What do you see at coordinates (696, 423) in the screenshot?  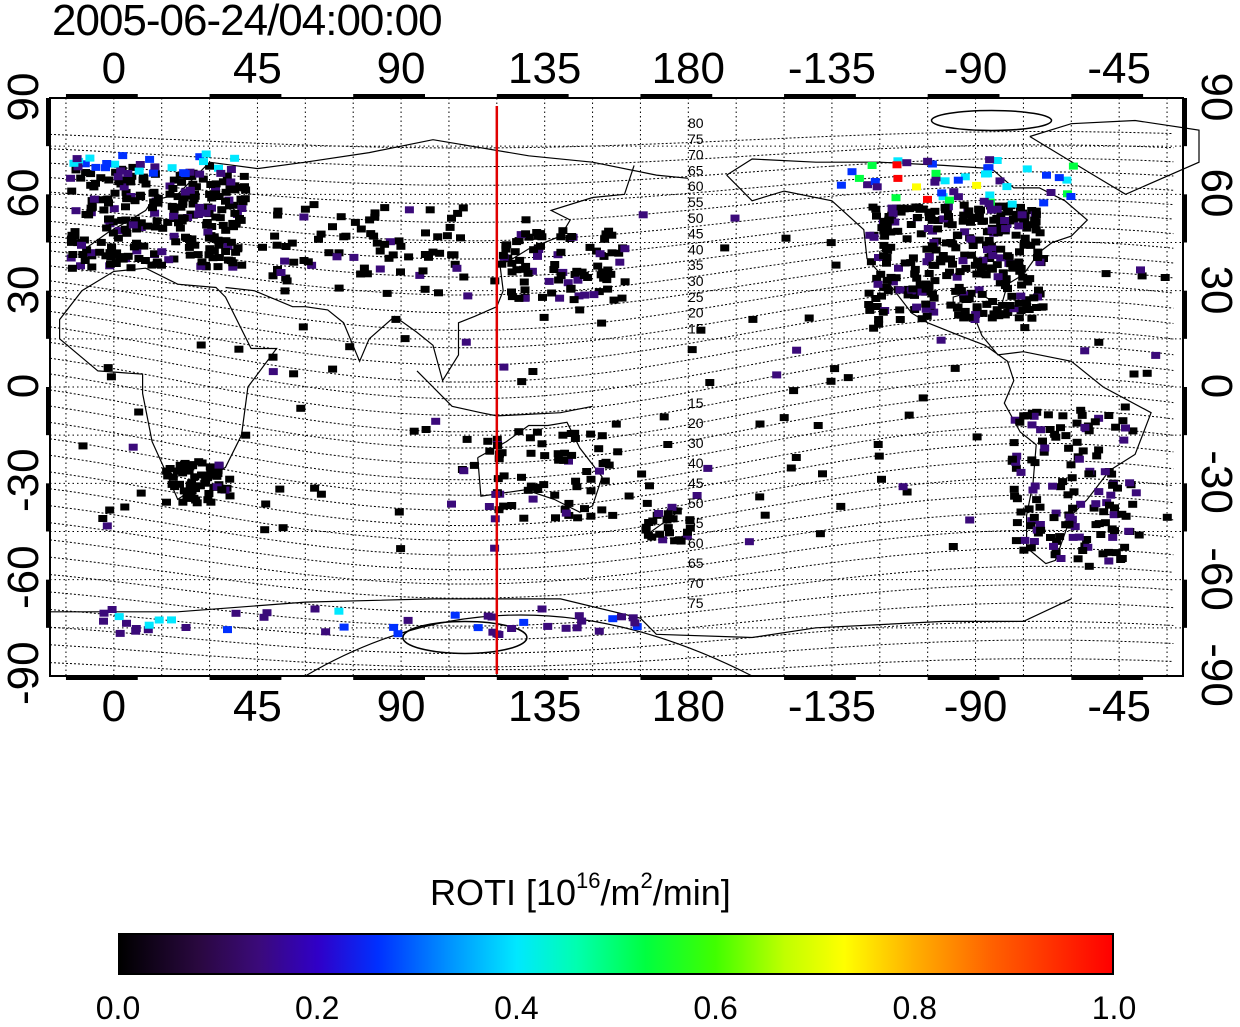 I see `contour-label: 20` at bounding box center [696, 423].